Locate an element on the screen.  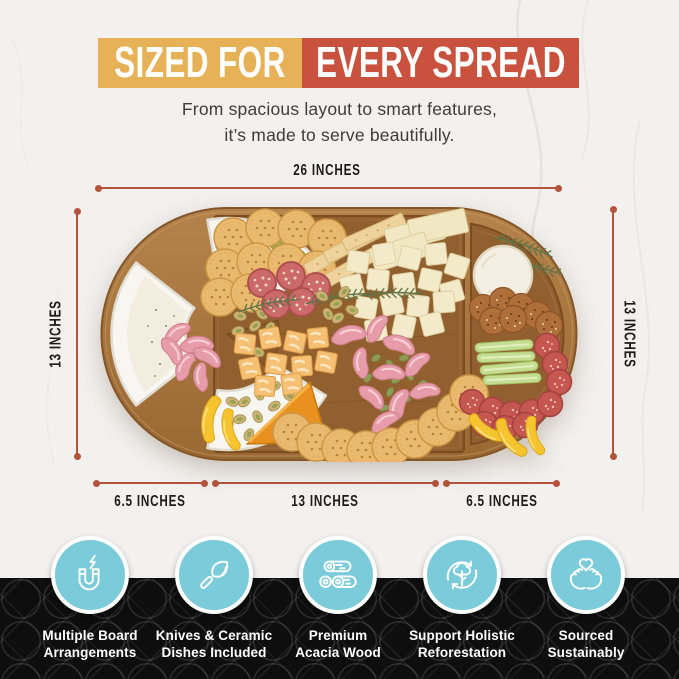
banner-emphasis-box: EVERY SPREAD is located at coordinates (440, 63).